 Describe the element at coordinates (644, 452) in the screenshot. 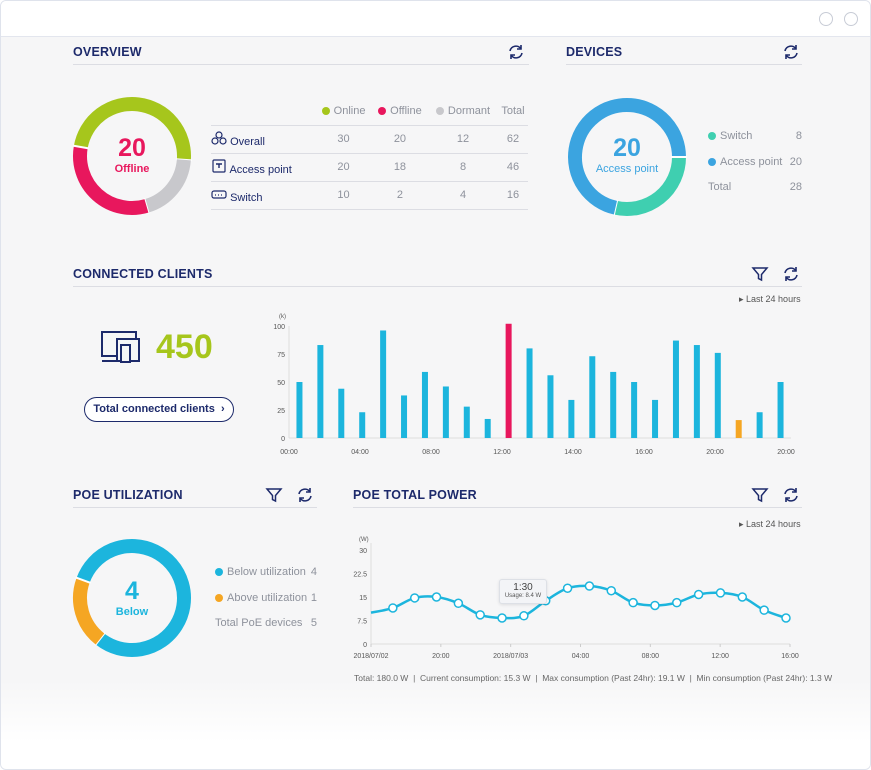

I see `x-tick-label: 16:00` at that location.